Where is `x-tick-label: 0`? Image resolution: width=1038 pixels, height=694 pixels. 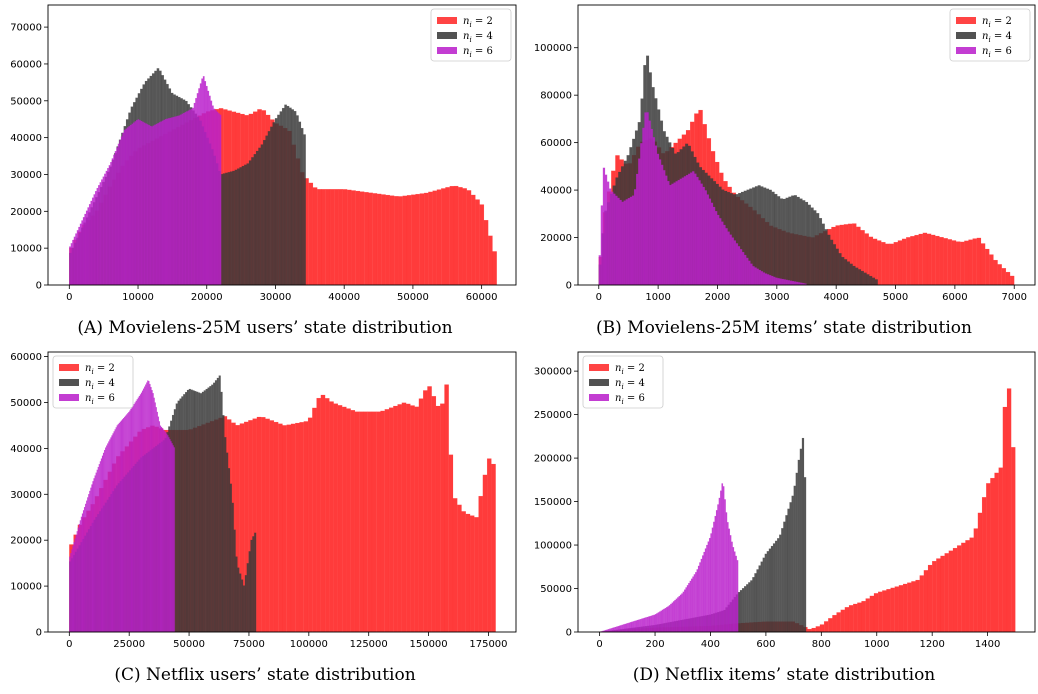 x-tick-label: 0 is located at coordinates (599, 297).